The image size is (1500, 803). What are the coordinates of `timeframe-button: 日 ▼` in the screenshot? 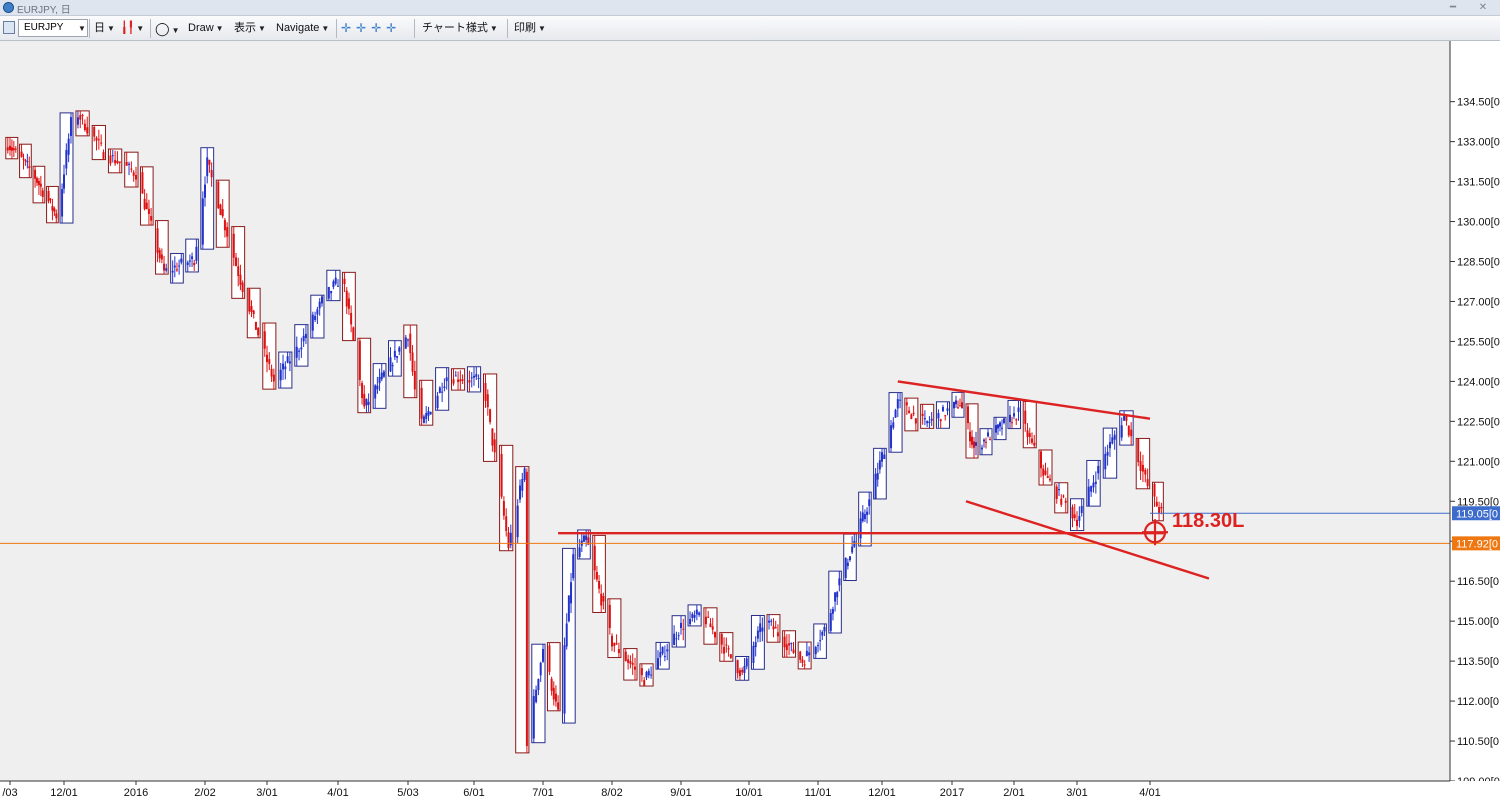 It's located at (104, 28).